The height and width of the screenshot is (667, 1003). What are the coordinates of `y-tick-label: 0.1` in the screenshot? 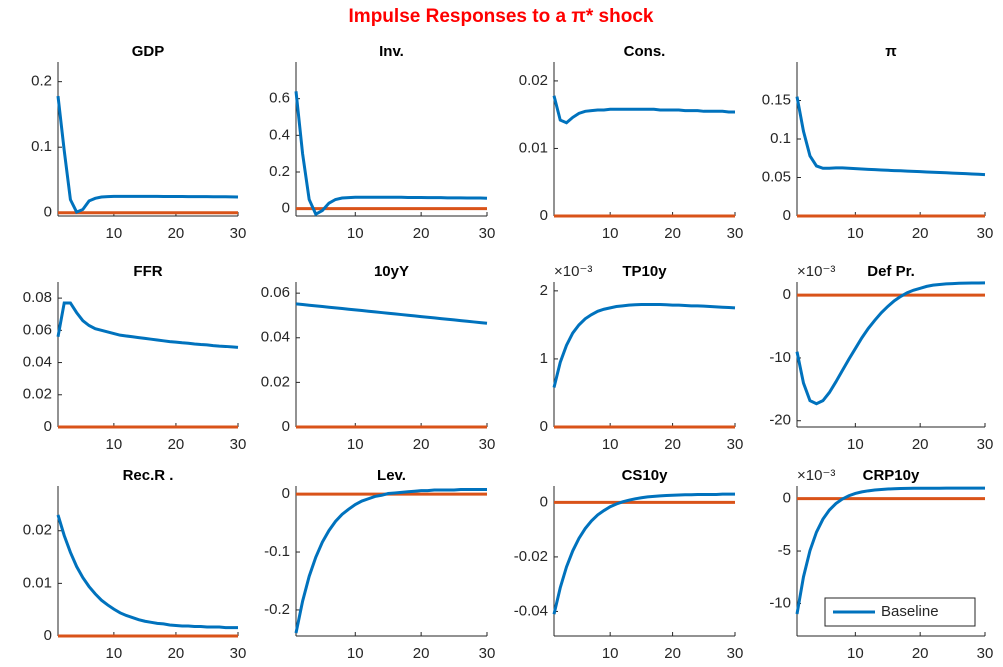 It's located at (41, 146).